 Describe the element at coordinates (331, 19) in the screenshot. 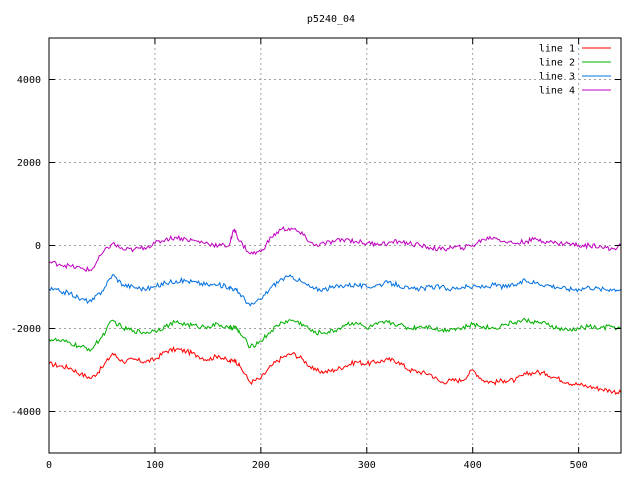

I see `chart-title: p5240_04` at that location.